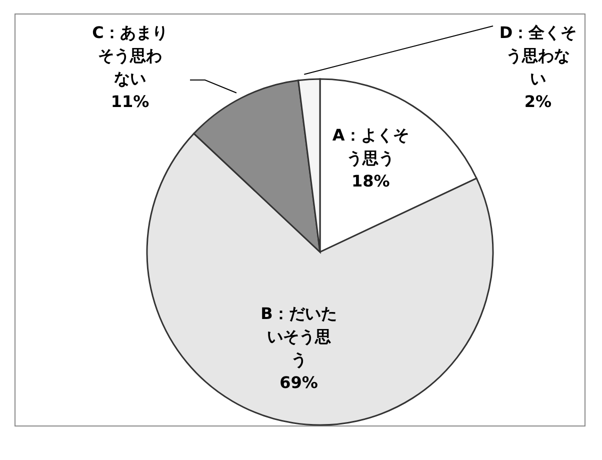  What do you see at coordinates (538, 102) in the screenshot?
I see `data-label: 2%` at bounding box center [538, 102].